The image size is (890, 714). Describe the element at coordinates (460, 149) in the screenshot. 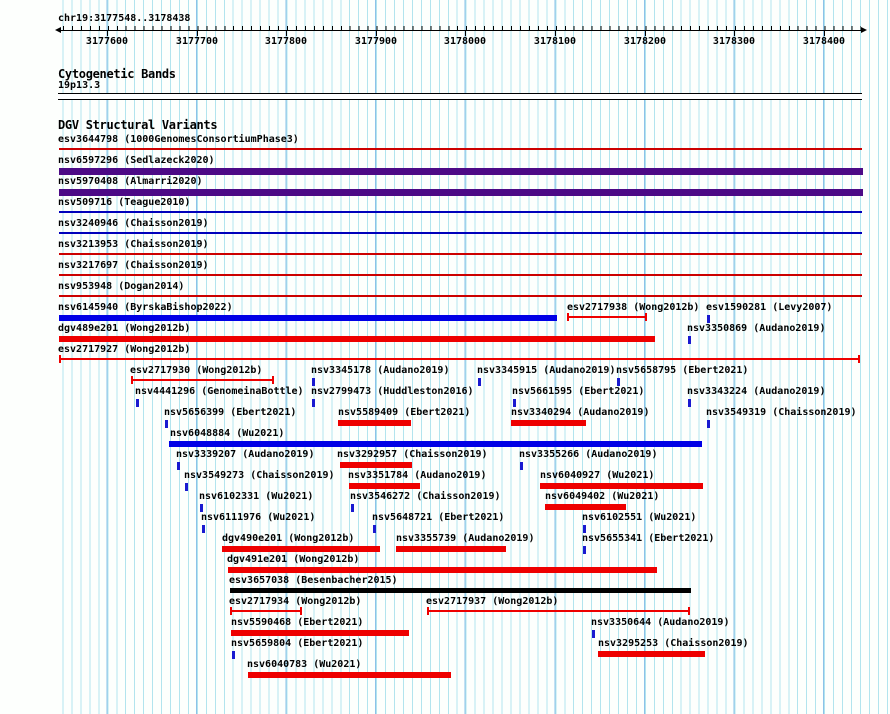

I see `variant-feature-esv3644798` at that location.